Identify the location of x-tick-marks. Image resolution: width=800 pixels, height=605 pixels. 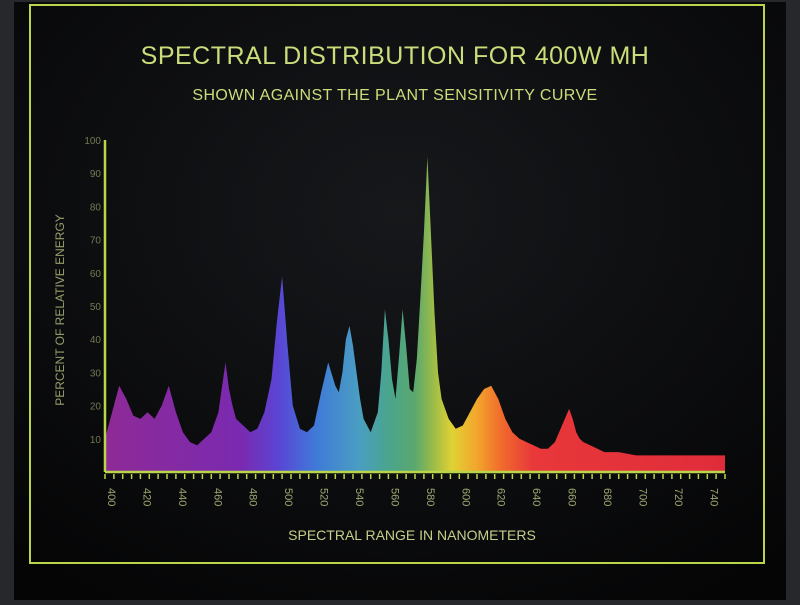
(415, 476).